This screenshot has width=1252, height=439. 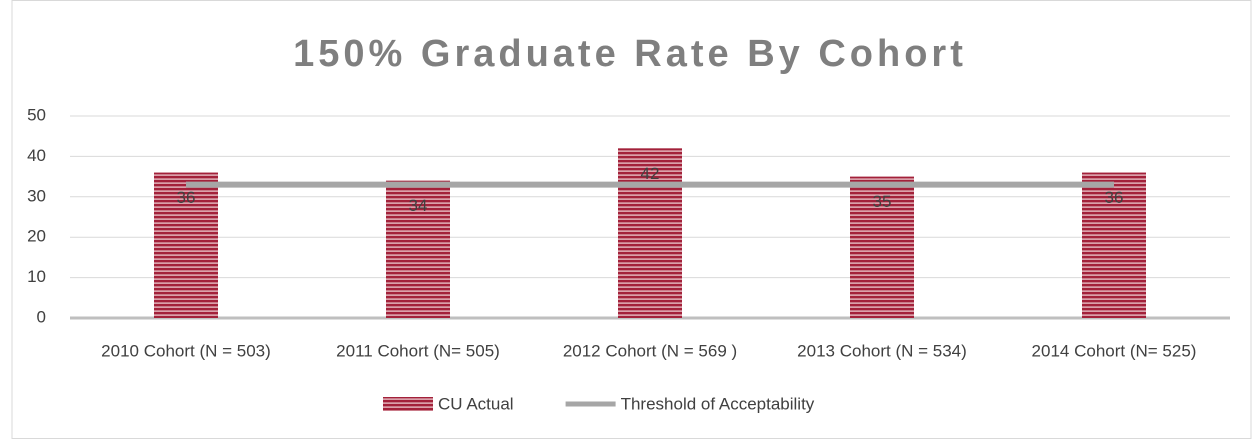 What do you see at coordinates (36, 155) in the screenshot?
I see `y-tick-label: 40` at bounding box center [36, 155].